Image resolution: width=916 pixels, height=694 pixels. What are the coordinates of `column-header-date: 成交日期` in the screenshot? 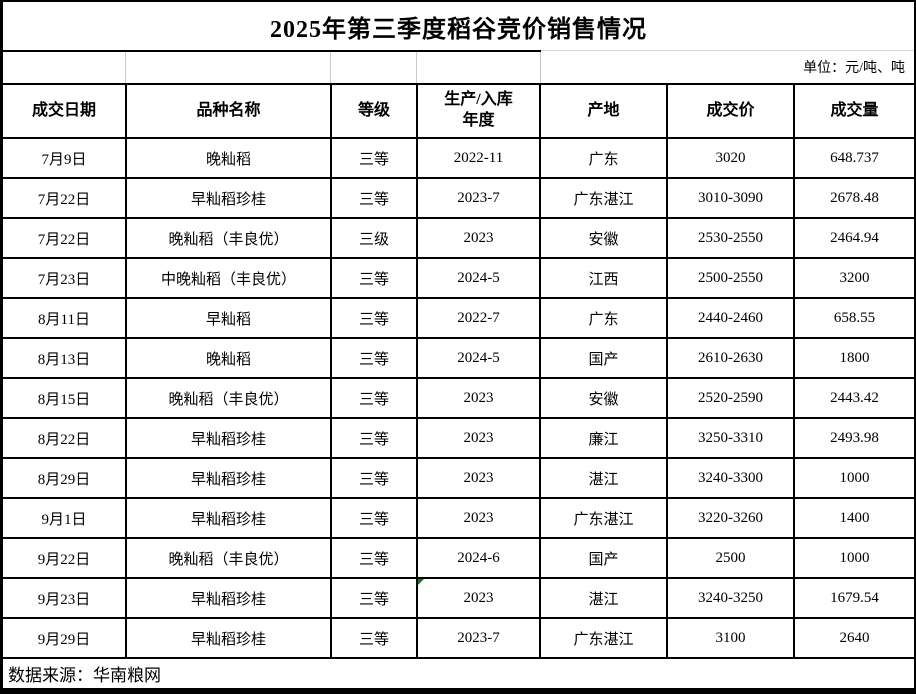 It's located at (65, 111).